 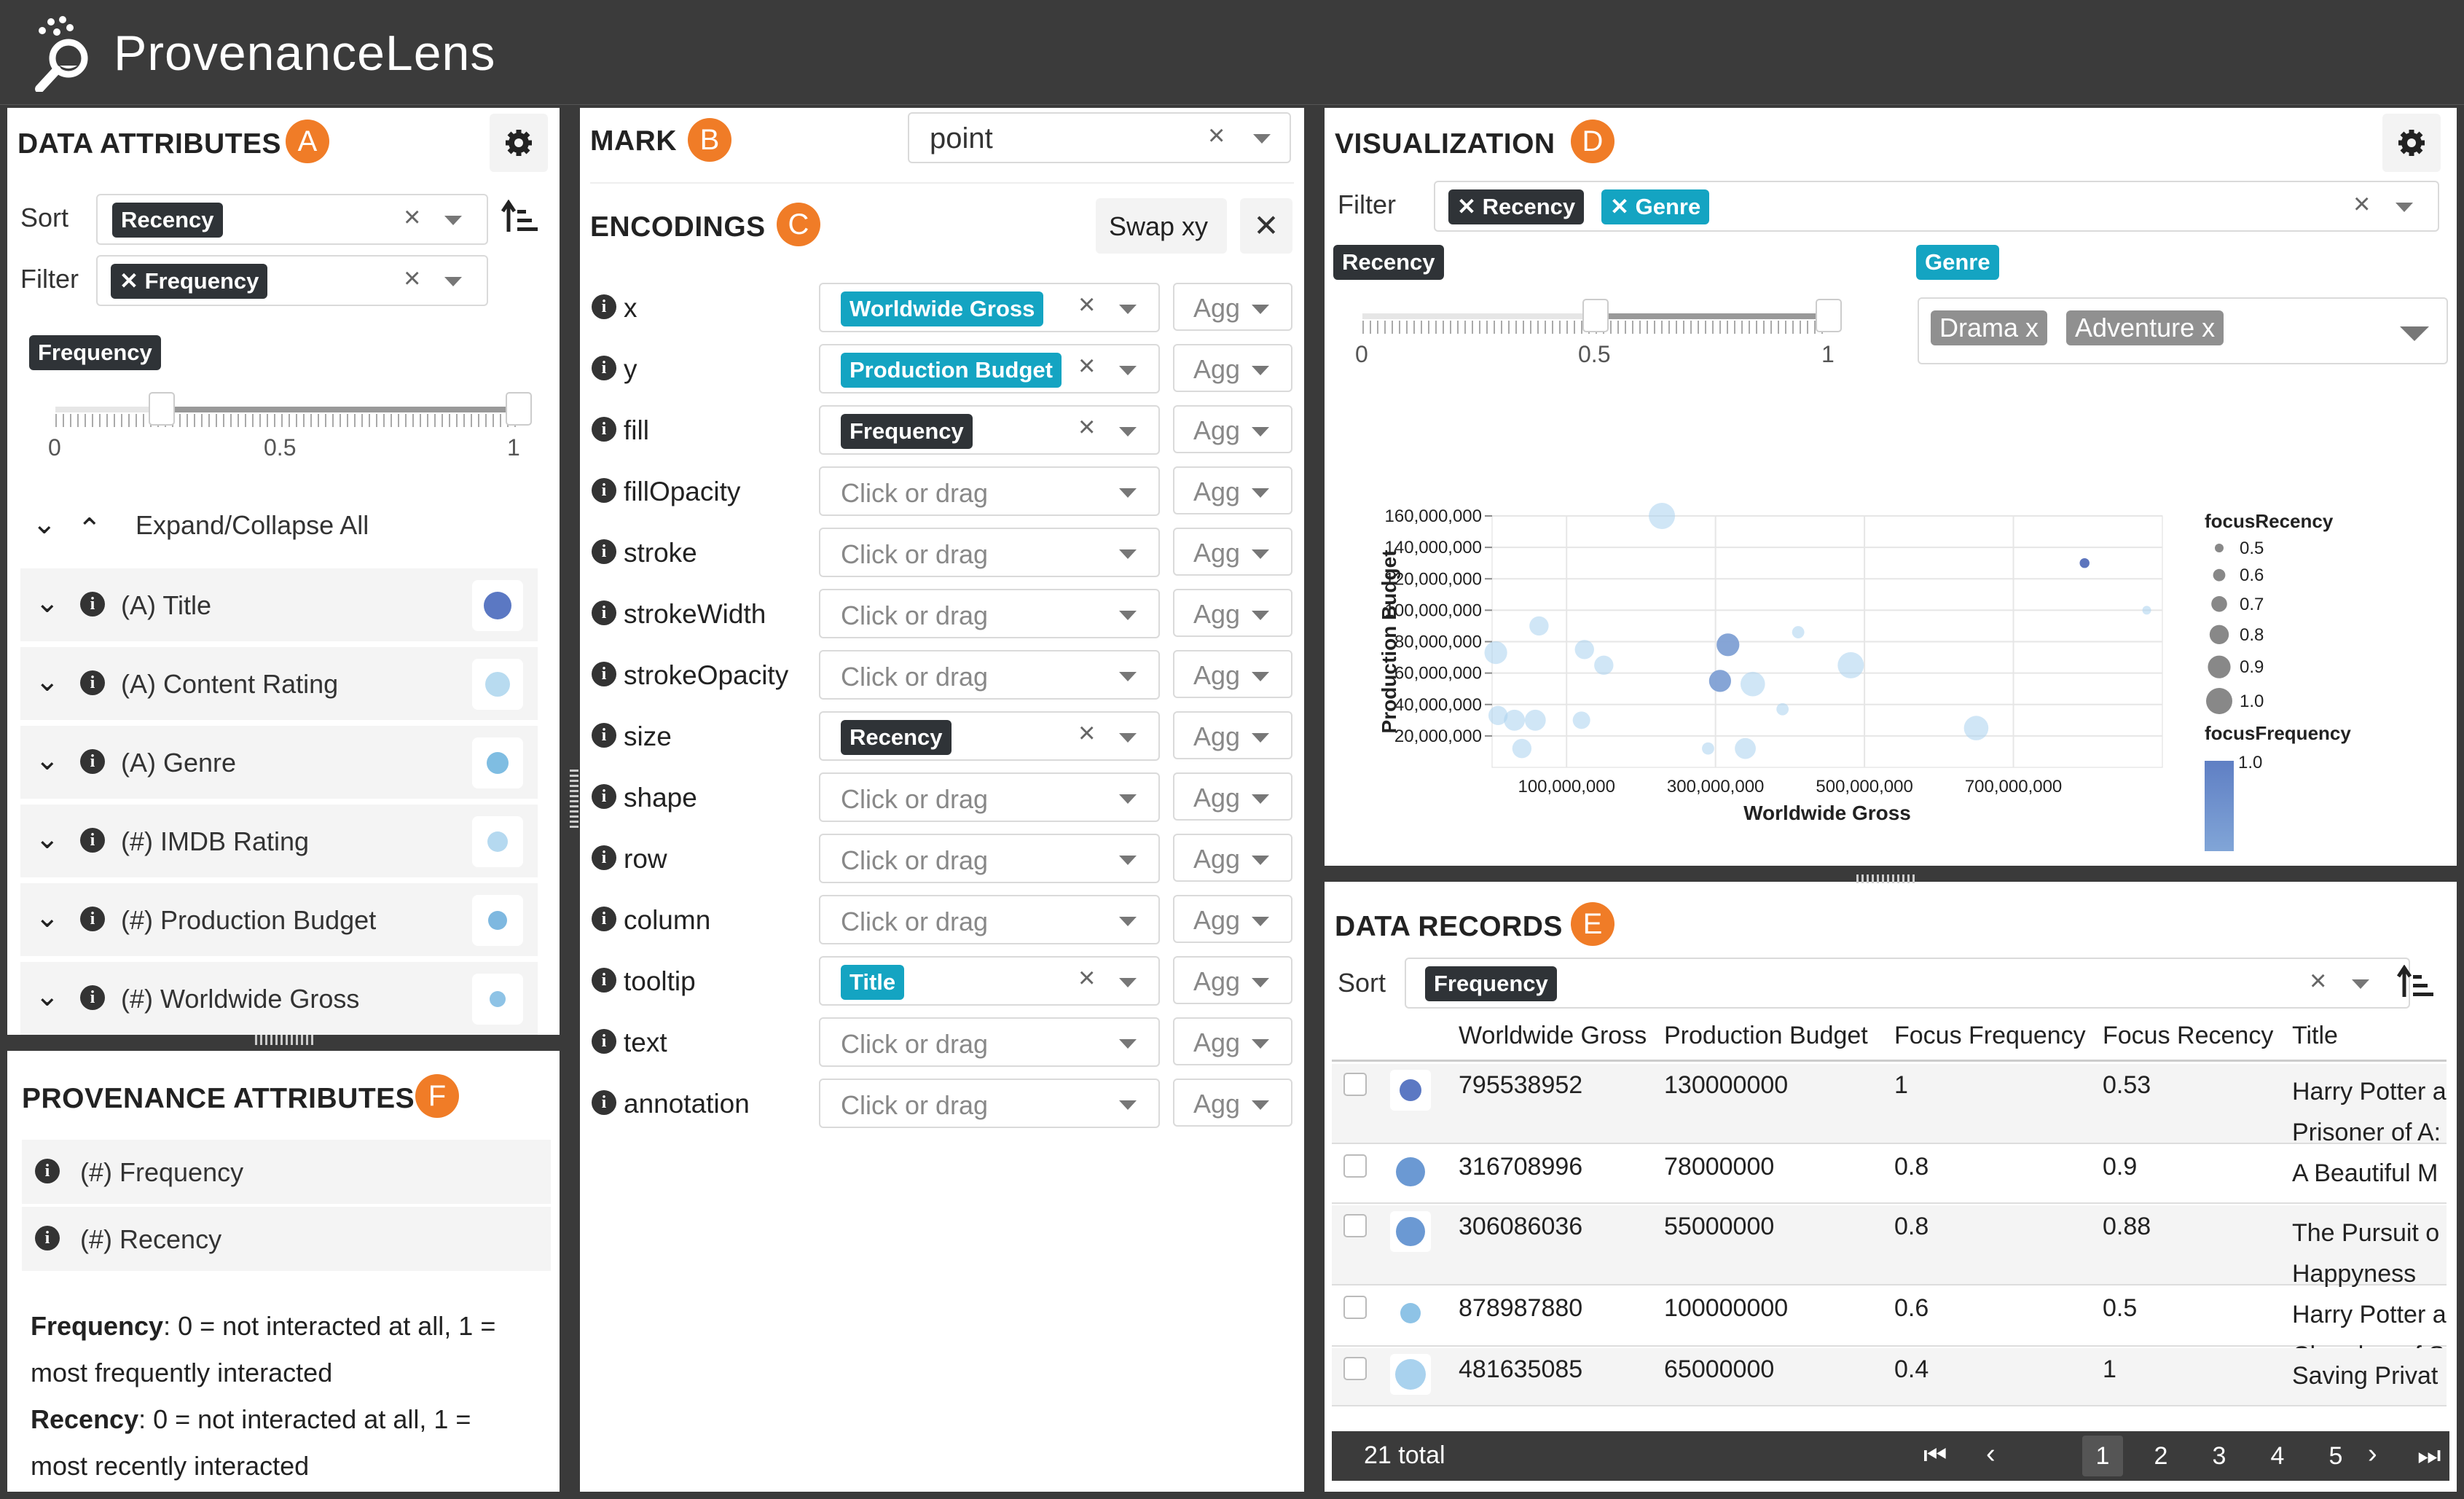 I want to click on page-number-button: 5, so click(x=2335, y=1456).